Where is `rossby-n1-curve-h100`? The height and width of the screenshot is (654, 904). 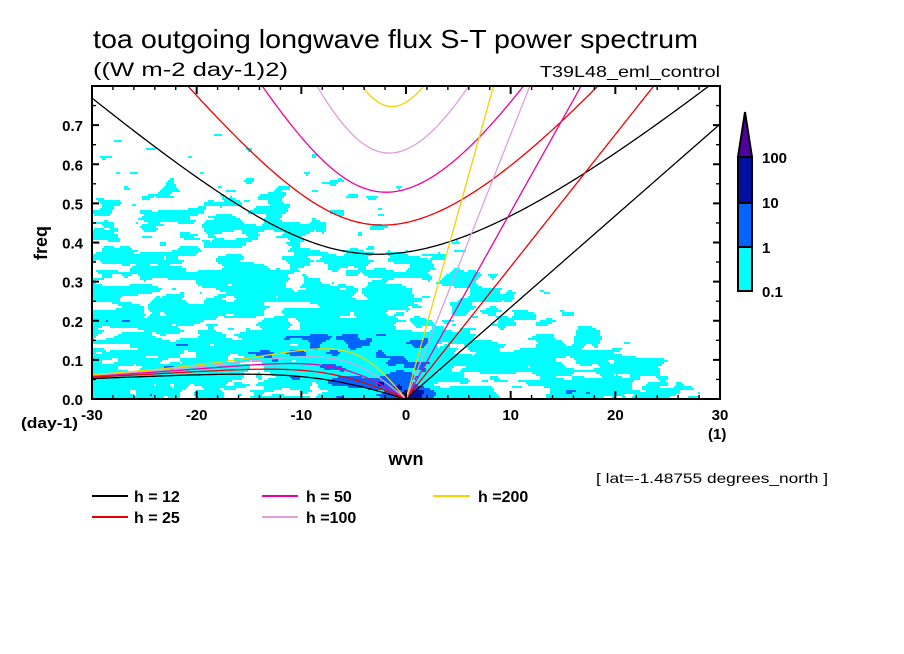
rossby-n1-curve-h100 is located at coordinates (249, 377).